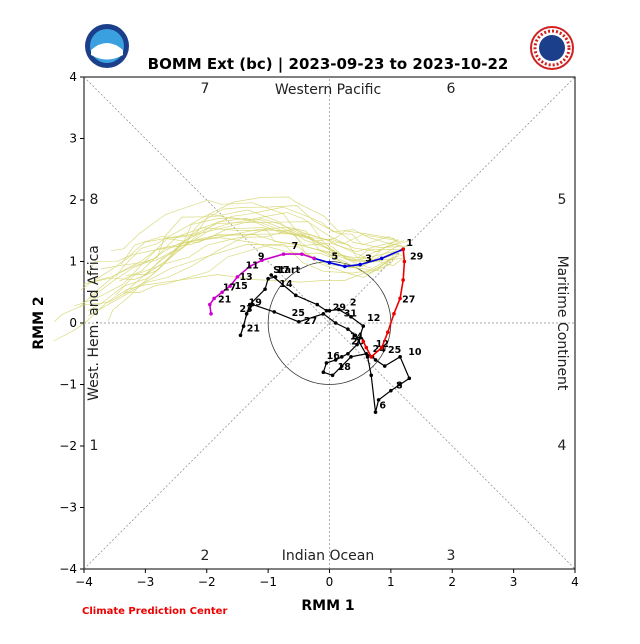  What do you see at coordinates (107, 51) in the screenshot?
I see `noaa-logo-bird` at bounding box center [107, 51].